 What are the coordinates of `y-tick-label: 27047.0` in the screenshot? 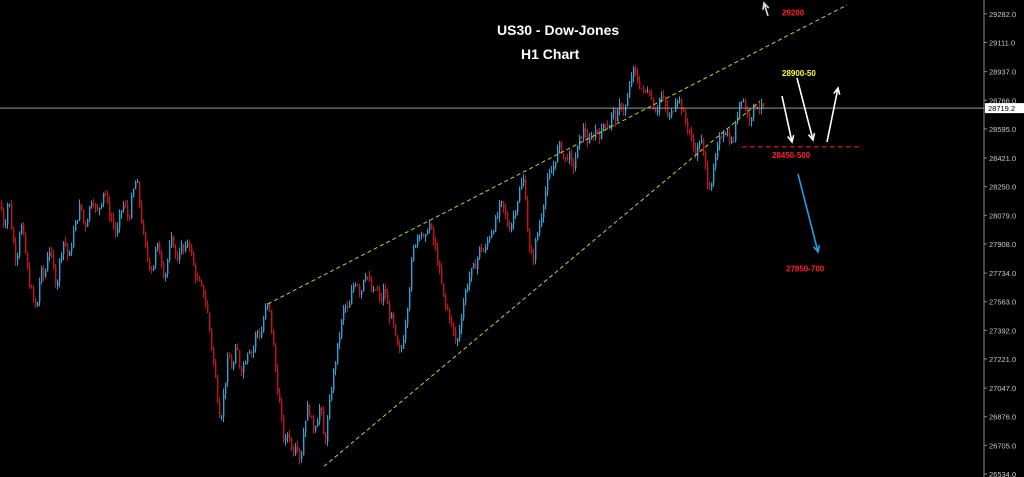 It's located at (1002, 388).